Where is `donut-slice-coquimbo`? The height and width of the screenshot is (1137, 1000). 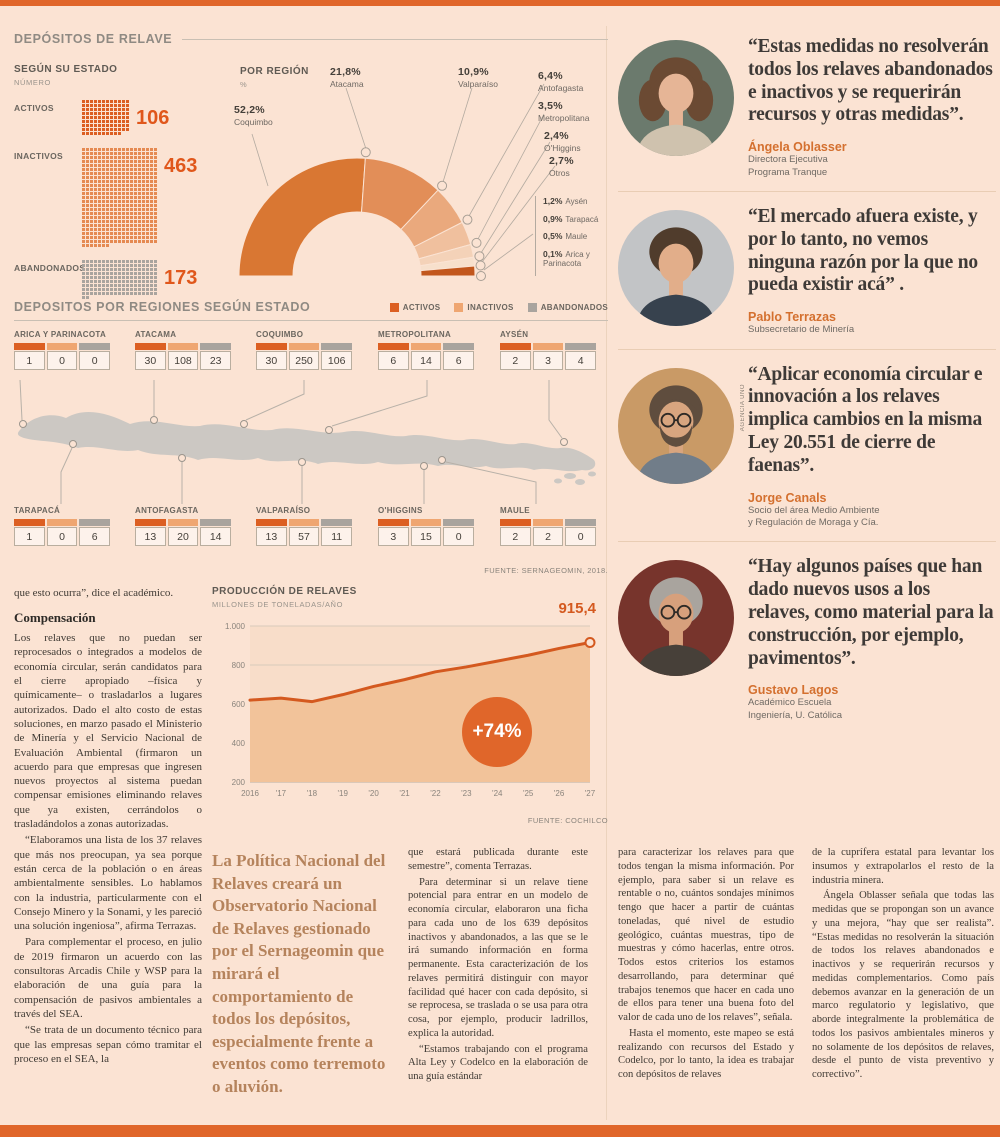
donut-slice-coquimbo is located at coordinates (302, 217).